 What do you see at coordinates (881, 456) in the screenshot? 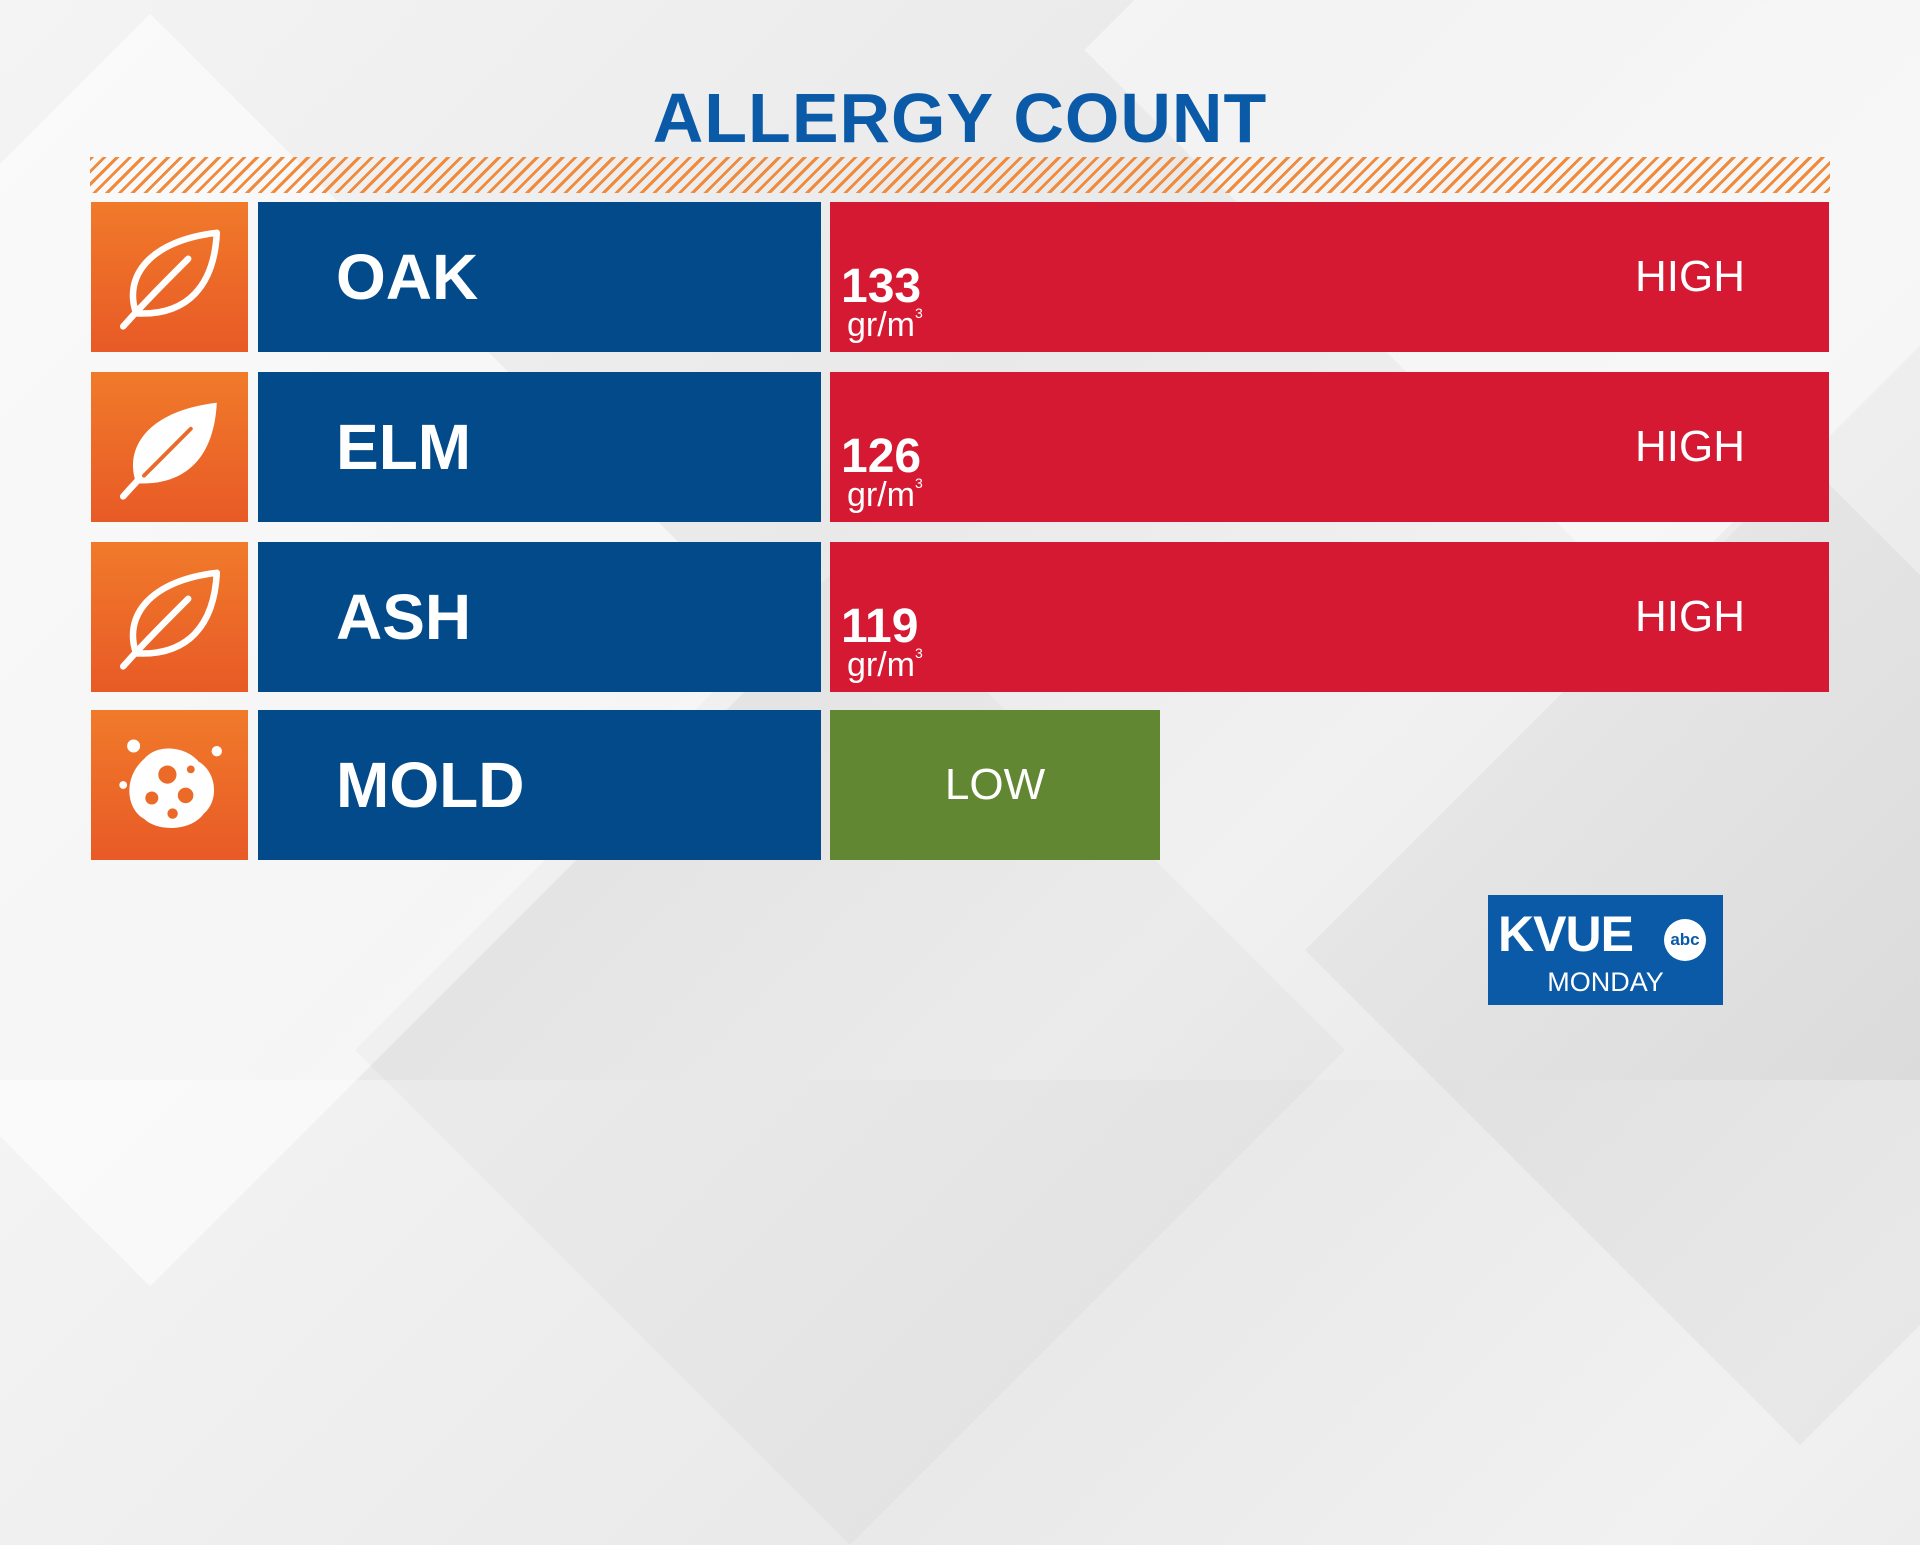
I see `pollen-count: 126` at bounding box center [881, 456].